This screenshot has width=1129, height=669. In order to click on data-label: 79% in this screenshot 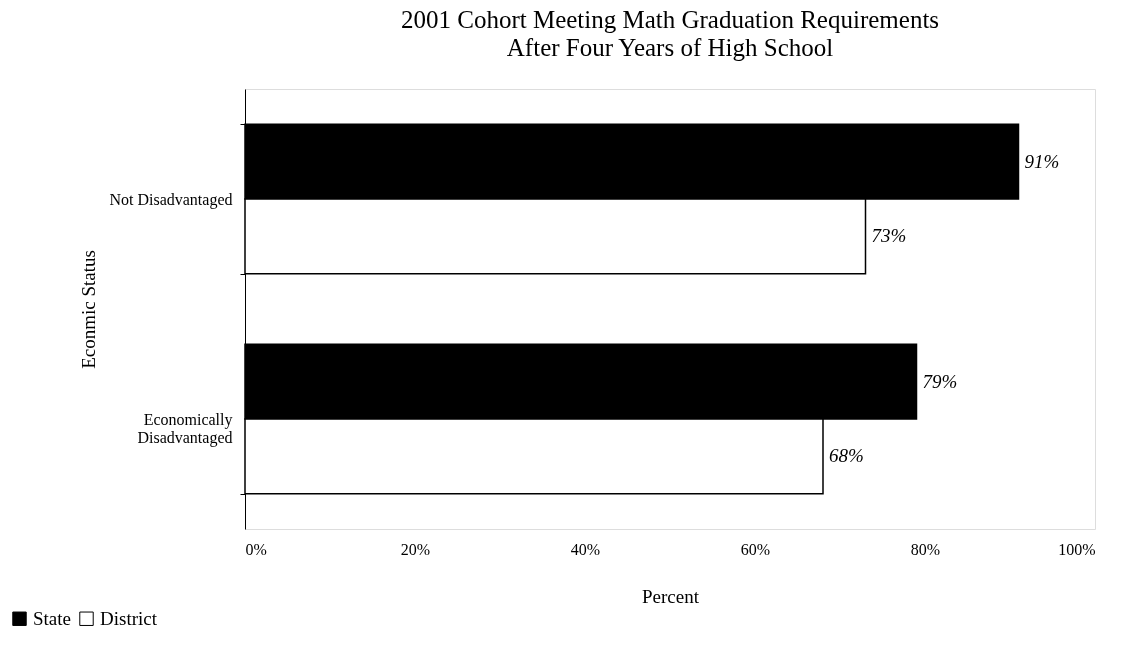, I will do `click(940, 381)`.